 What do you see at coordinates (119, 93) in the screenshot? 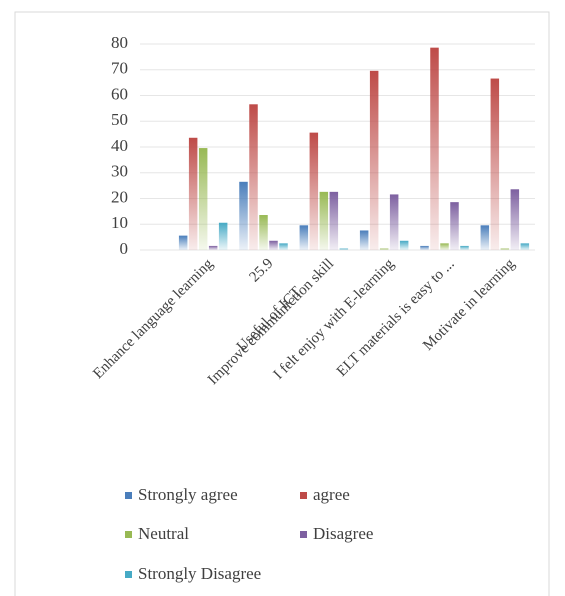
I see `y-tick-label: 60` at bounding box center [119, 93].